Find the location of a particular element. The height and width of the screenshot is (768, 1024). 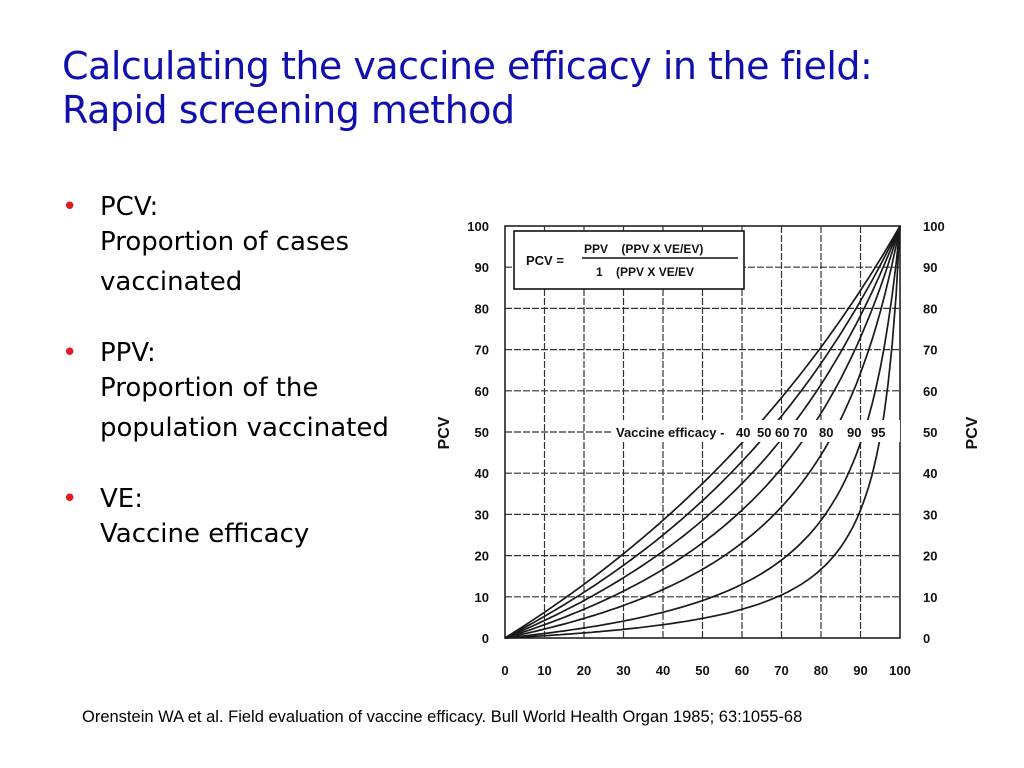

y-tick-label-left: 40 is located at coordinates (482, 473).